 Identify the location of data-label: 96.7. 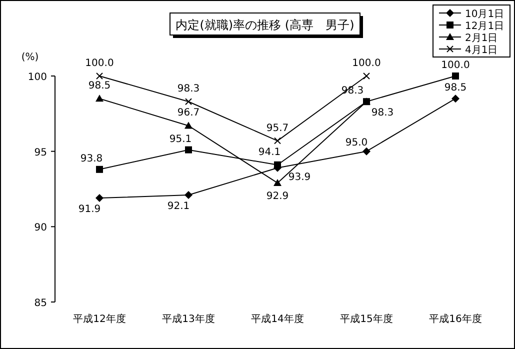
(188, 113).